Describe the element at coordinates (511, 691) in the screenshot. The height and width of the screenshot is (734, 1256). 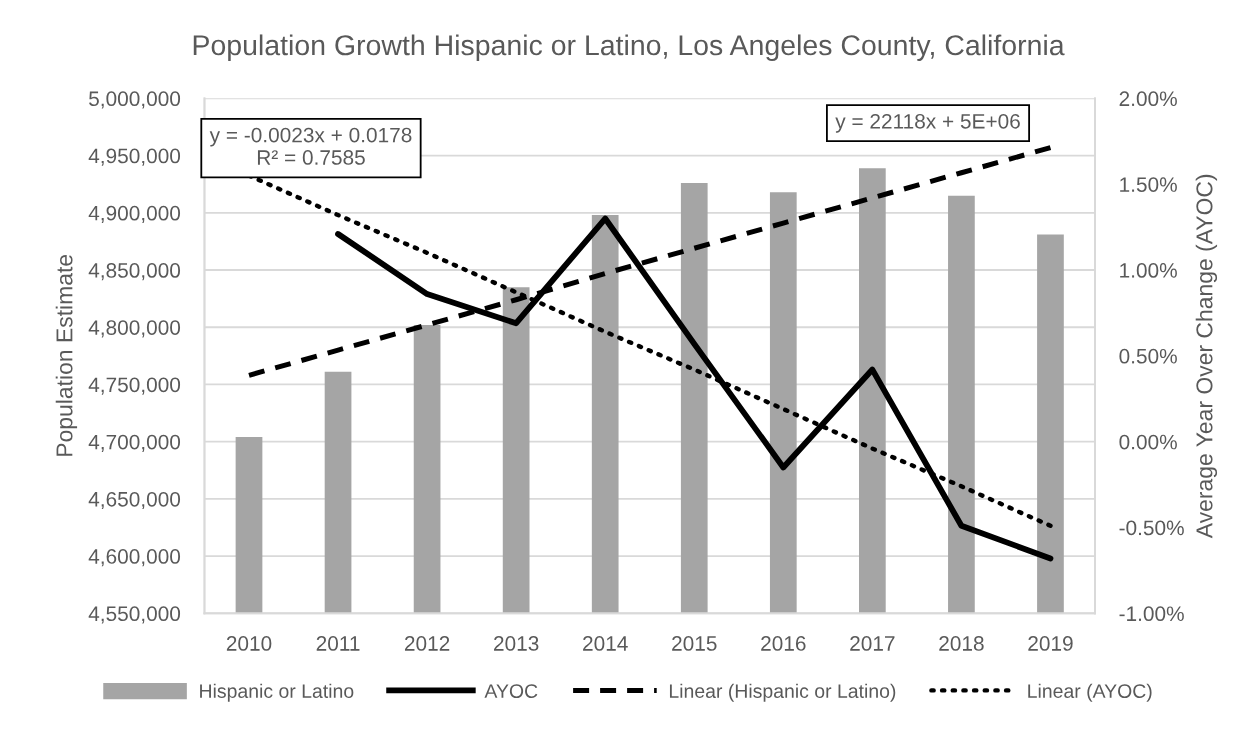
I see `legend-label: AYOC` at that location.